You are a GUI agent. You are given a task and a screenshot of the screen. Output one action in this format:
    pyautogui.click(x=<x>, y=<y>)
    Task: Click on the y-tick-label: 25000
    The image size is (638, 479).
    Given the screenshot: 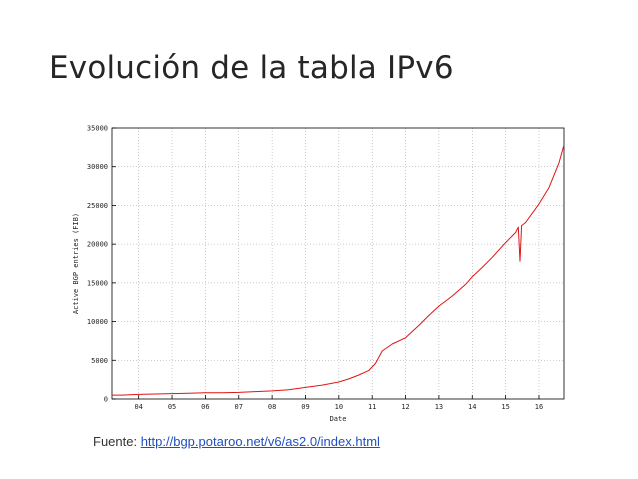 What is the action you would take?
    pyautogui.click(x=97, y=206)
    